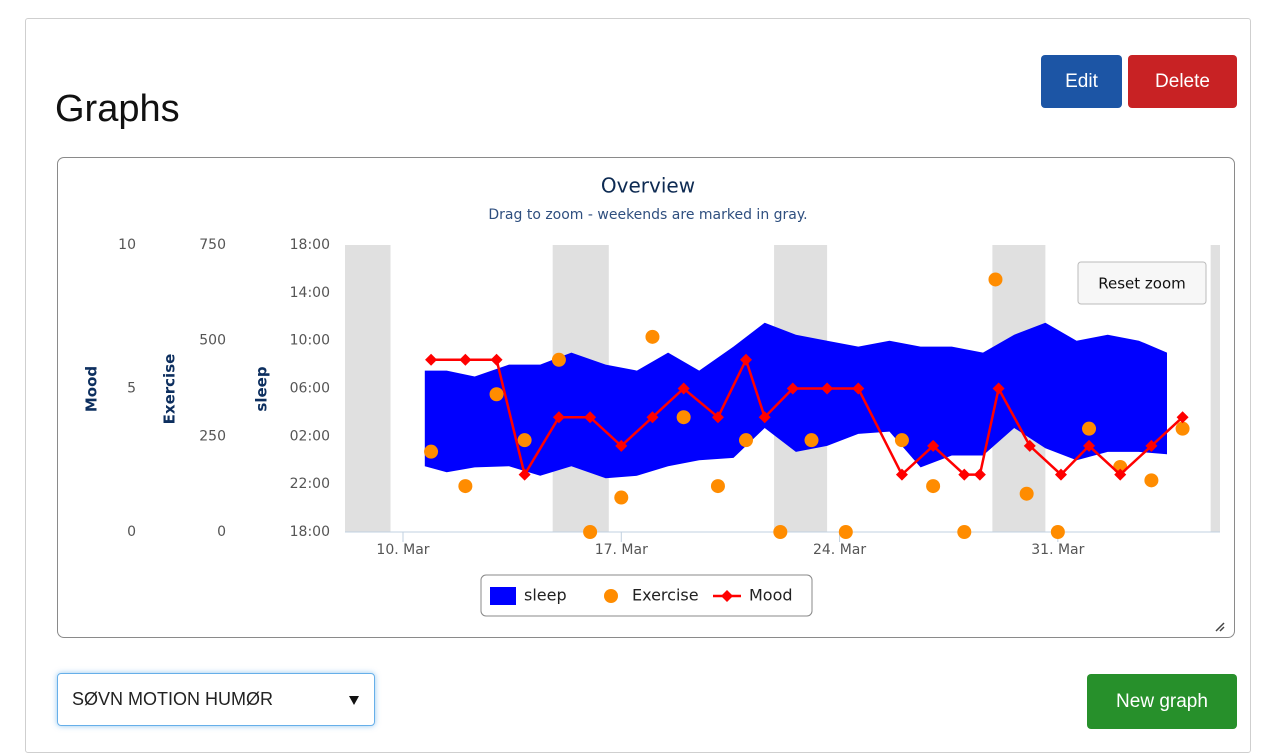 The image size is (1274, 756). What do you see at coordinates (771, 595) in the screenshot?
I see `legend-label: Mood` at bounding box center [771, 595].